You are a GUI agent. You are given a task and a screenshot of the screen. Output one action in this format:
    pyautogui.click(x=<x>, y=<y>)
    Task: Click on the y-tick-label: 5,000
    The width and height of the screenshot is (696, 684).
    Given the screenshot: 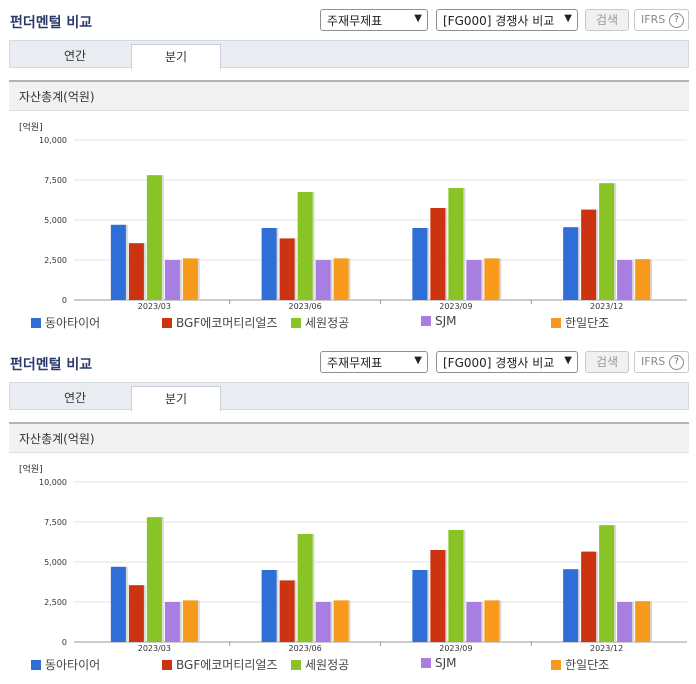 What is the action you would take?
    pyautogui.click(x=55, y=220)
    